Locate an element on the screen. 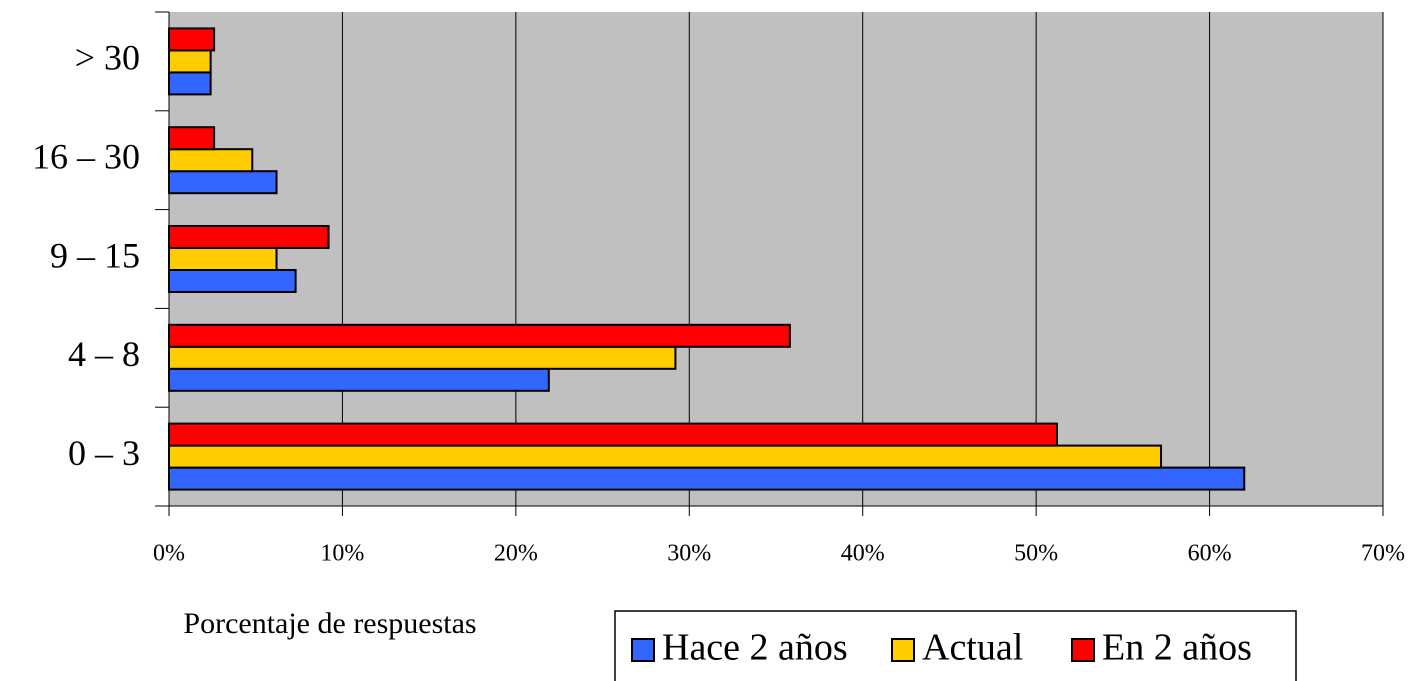 Image resolution: width=1419 pixels, height=681 pixels. legend: Hace 2 años Actual En 2 años is located at coordinates (955, 645).